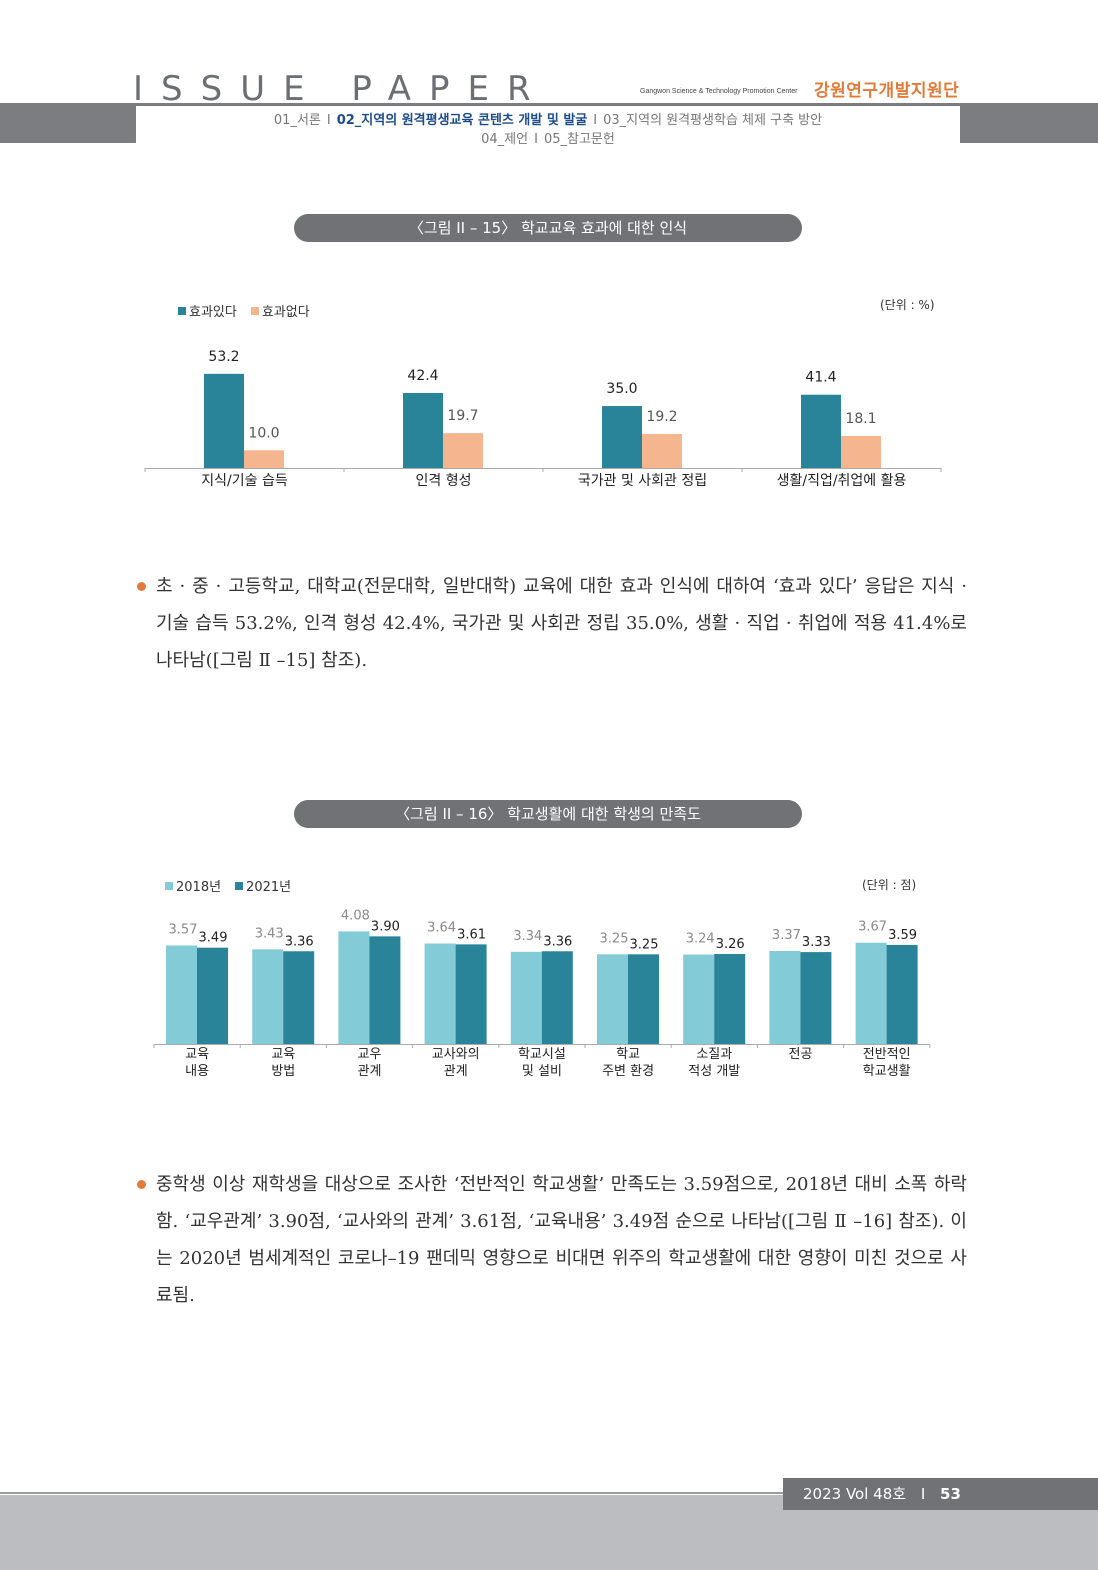 This screenshot has width=1098, height=1570. What do you see at coordinates (456, 1054) in the screenshot?
I see `category-label: 교사와의` at bounding box center [456, 1054].